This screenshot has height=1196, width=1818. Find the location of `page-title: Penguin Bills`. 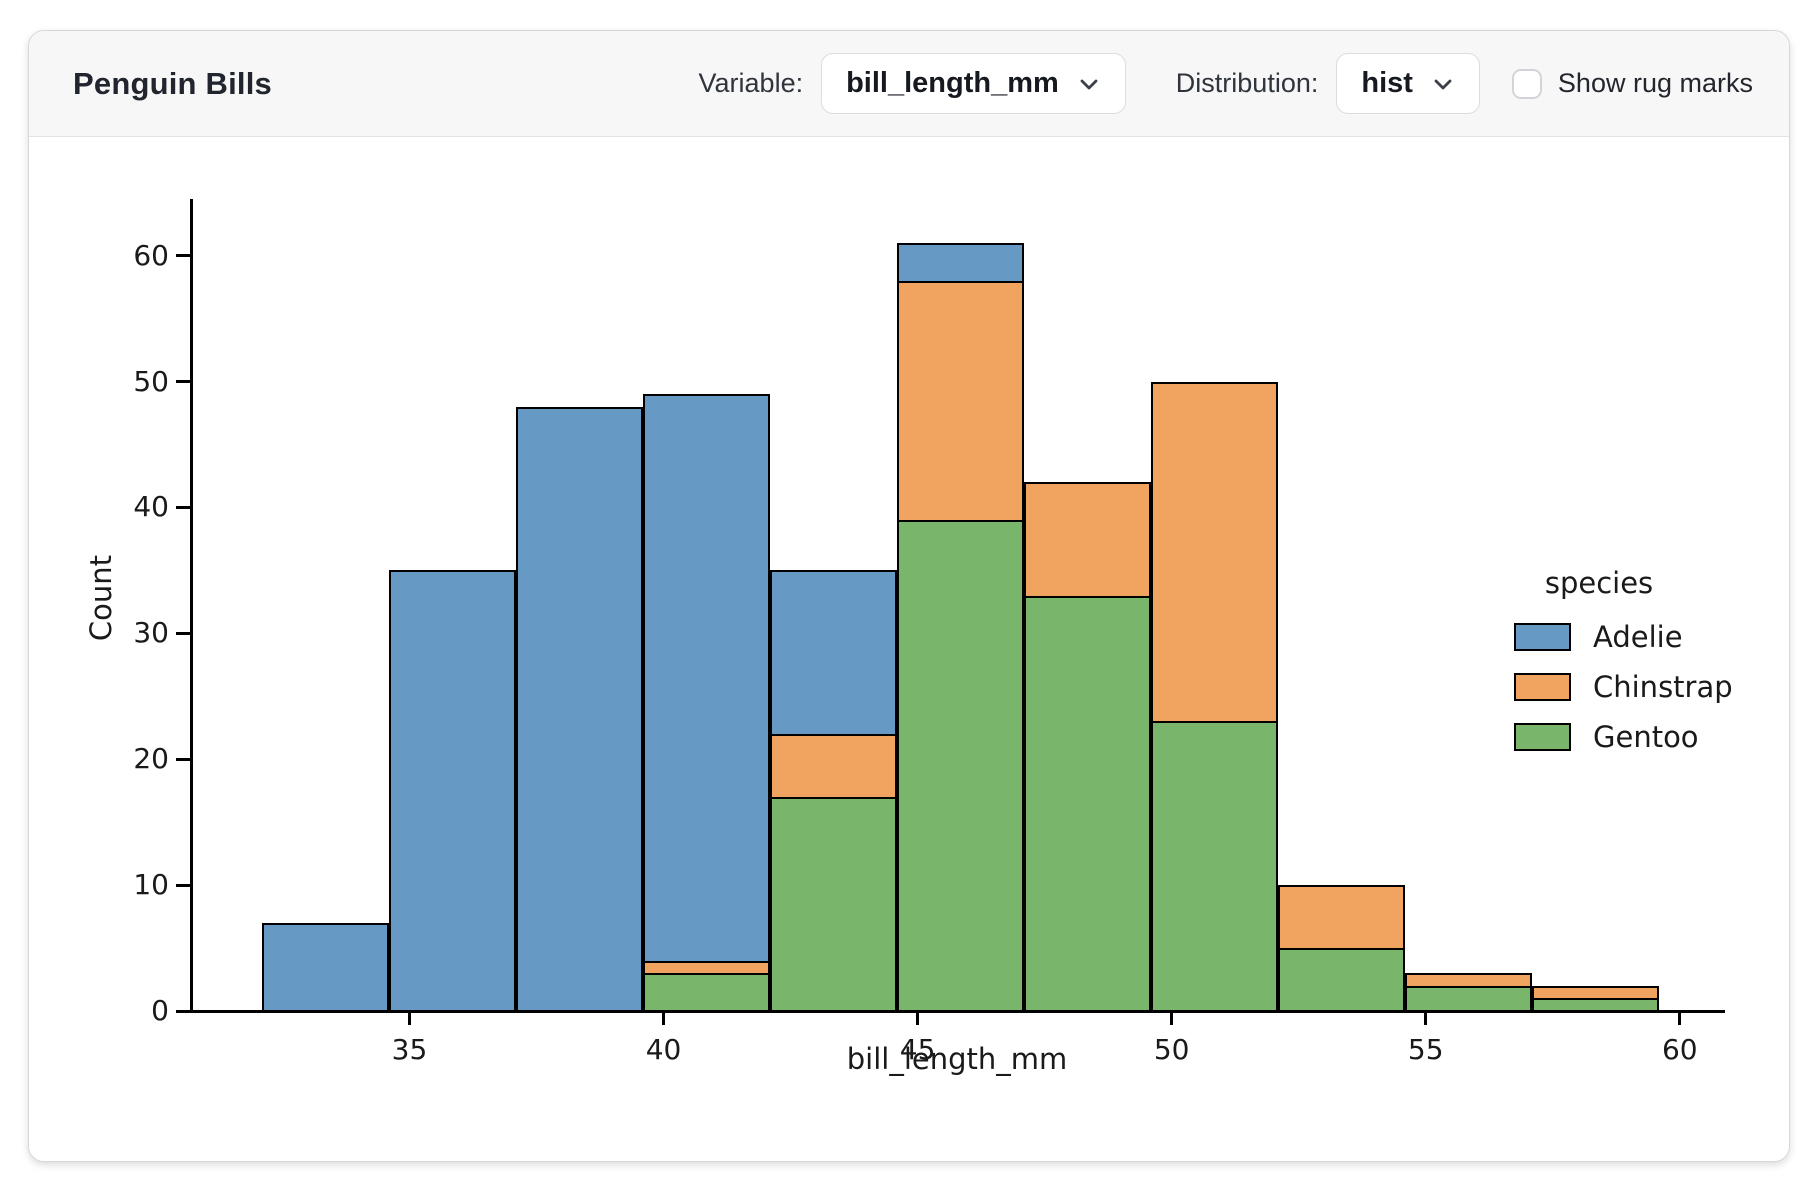

page-title: Penguin Bills is located at coordinates (172, 83).